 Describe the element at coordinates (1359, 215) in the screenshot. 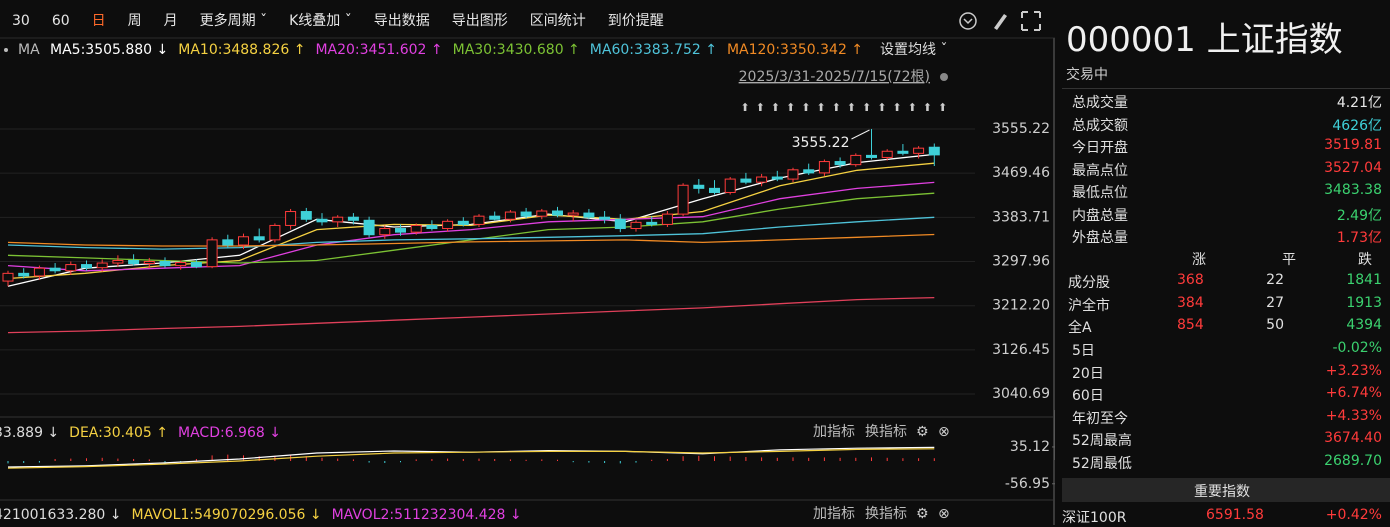

I see `quote-value: 2.49亿` at that location.